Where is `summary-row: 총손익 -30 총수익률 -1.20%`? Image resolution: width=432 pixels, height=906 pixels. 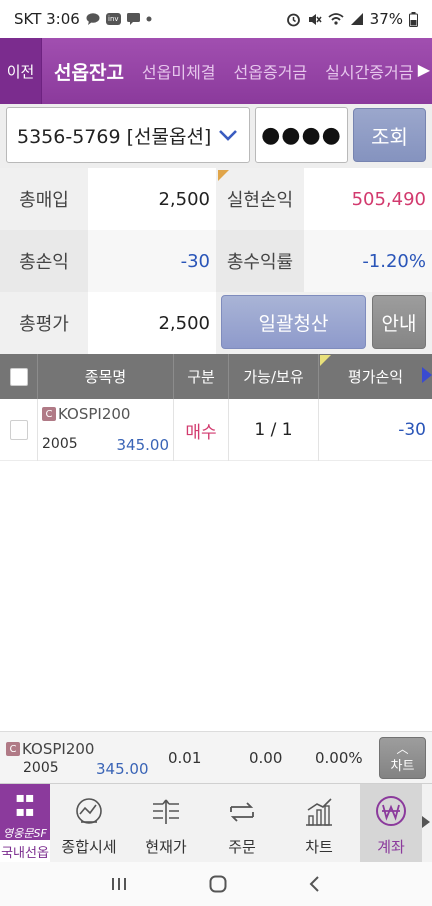
summary-row: 총손익 -30 총수익률 -1.20% is located at coordinates (216, 261).